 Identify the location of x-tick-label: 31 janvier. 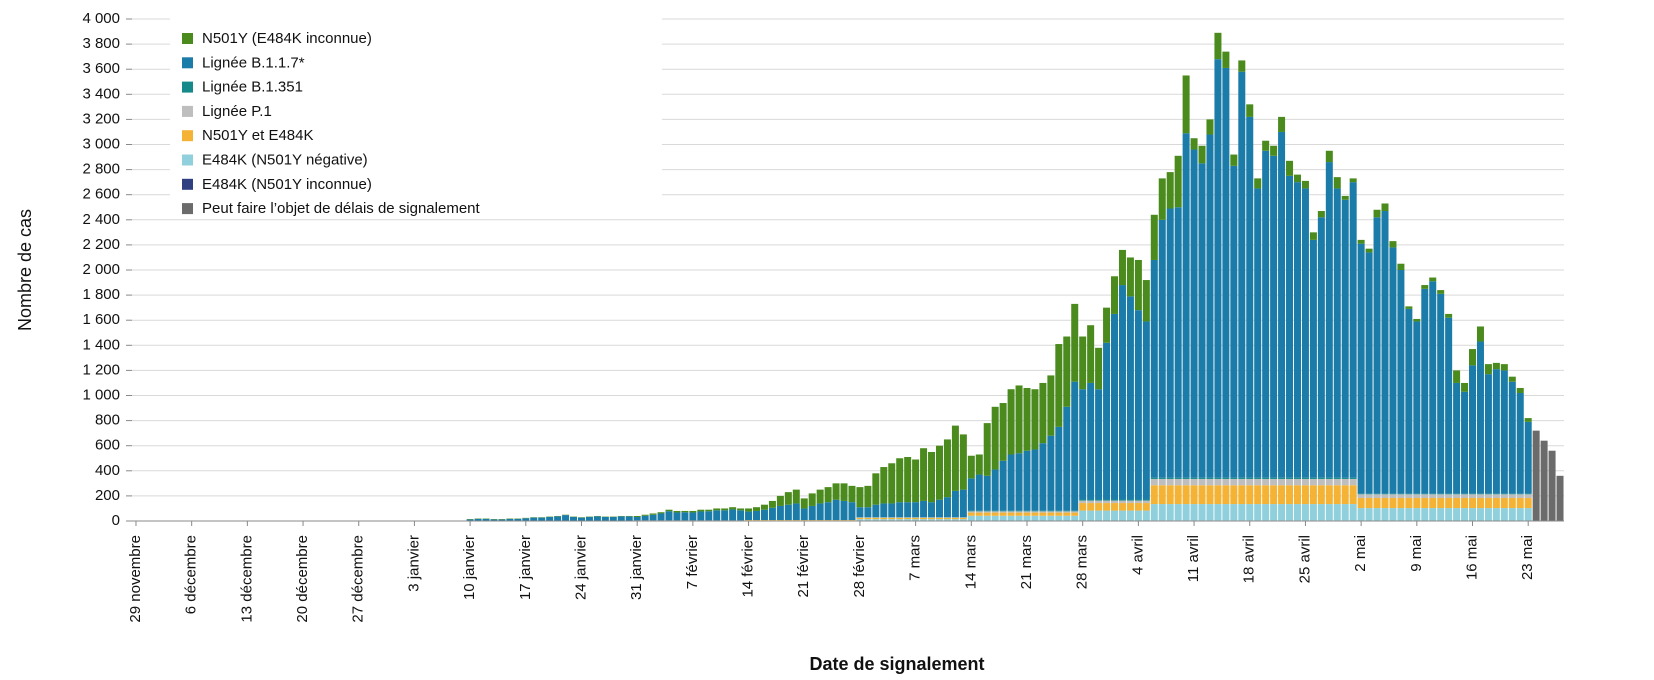
(636, 567).